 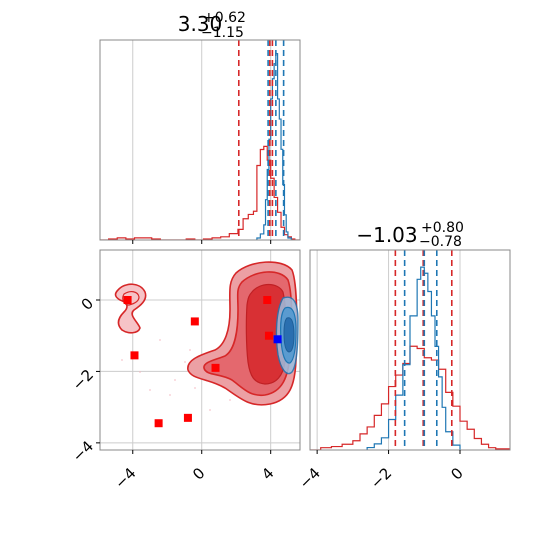 I want to click on x-tick-label: −2, so click(x=381, y=478).